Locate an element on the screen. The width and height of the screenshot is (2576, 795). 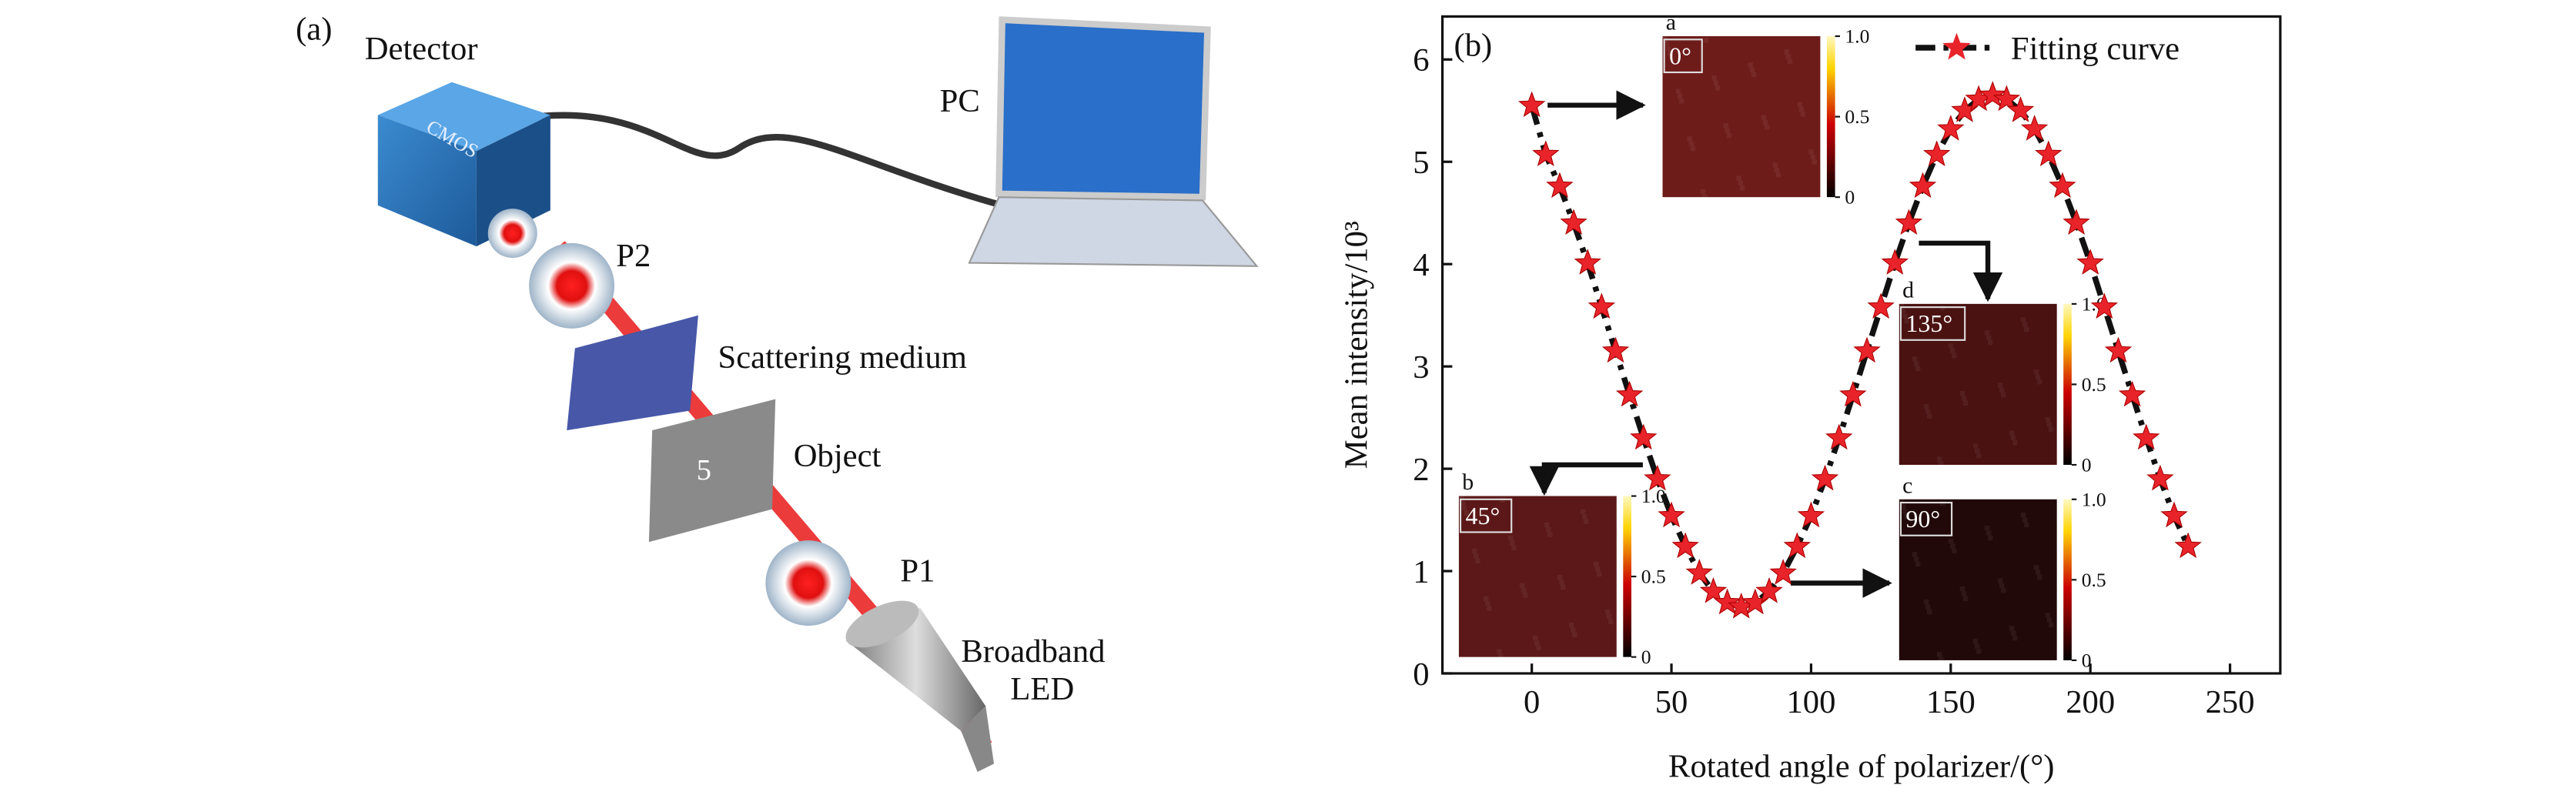
legend-marker is located at coordinates (1956, 46).